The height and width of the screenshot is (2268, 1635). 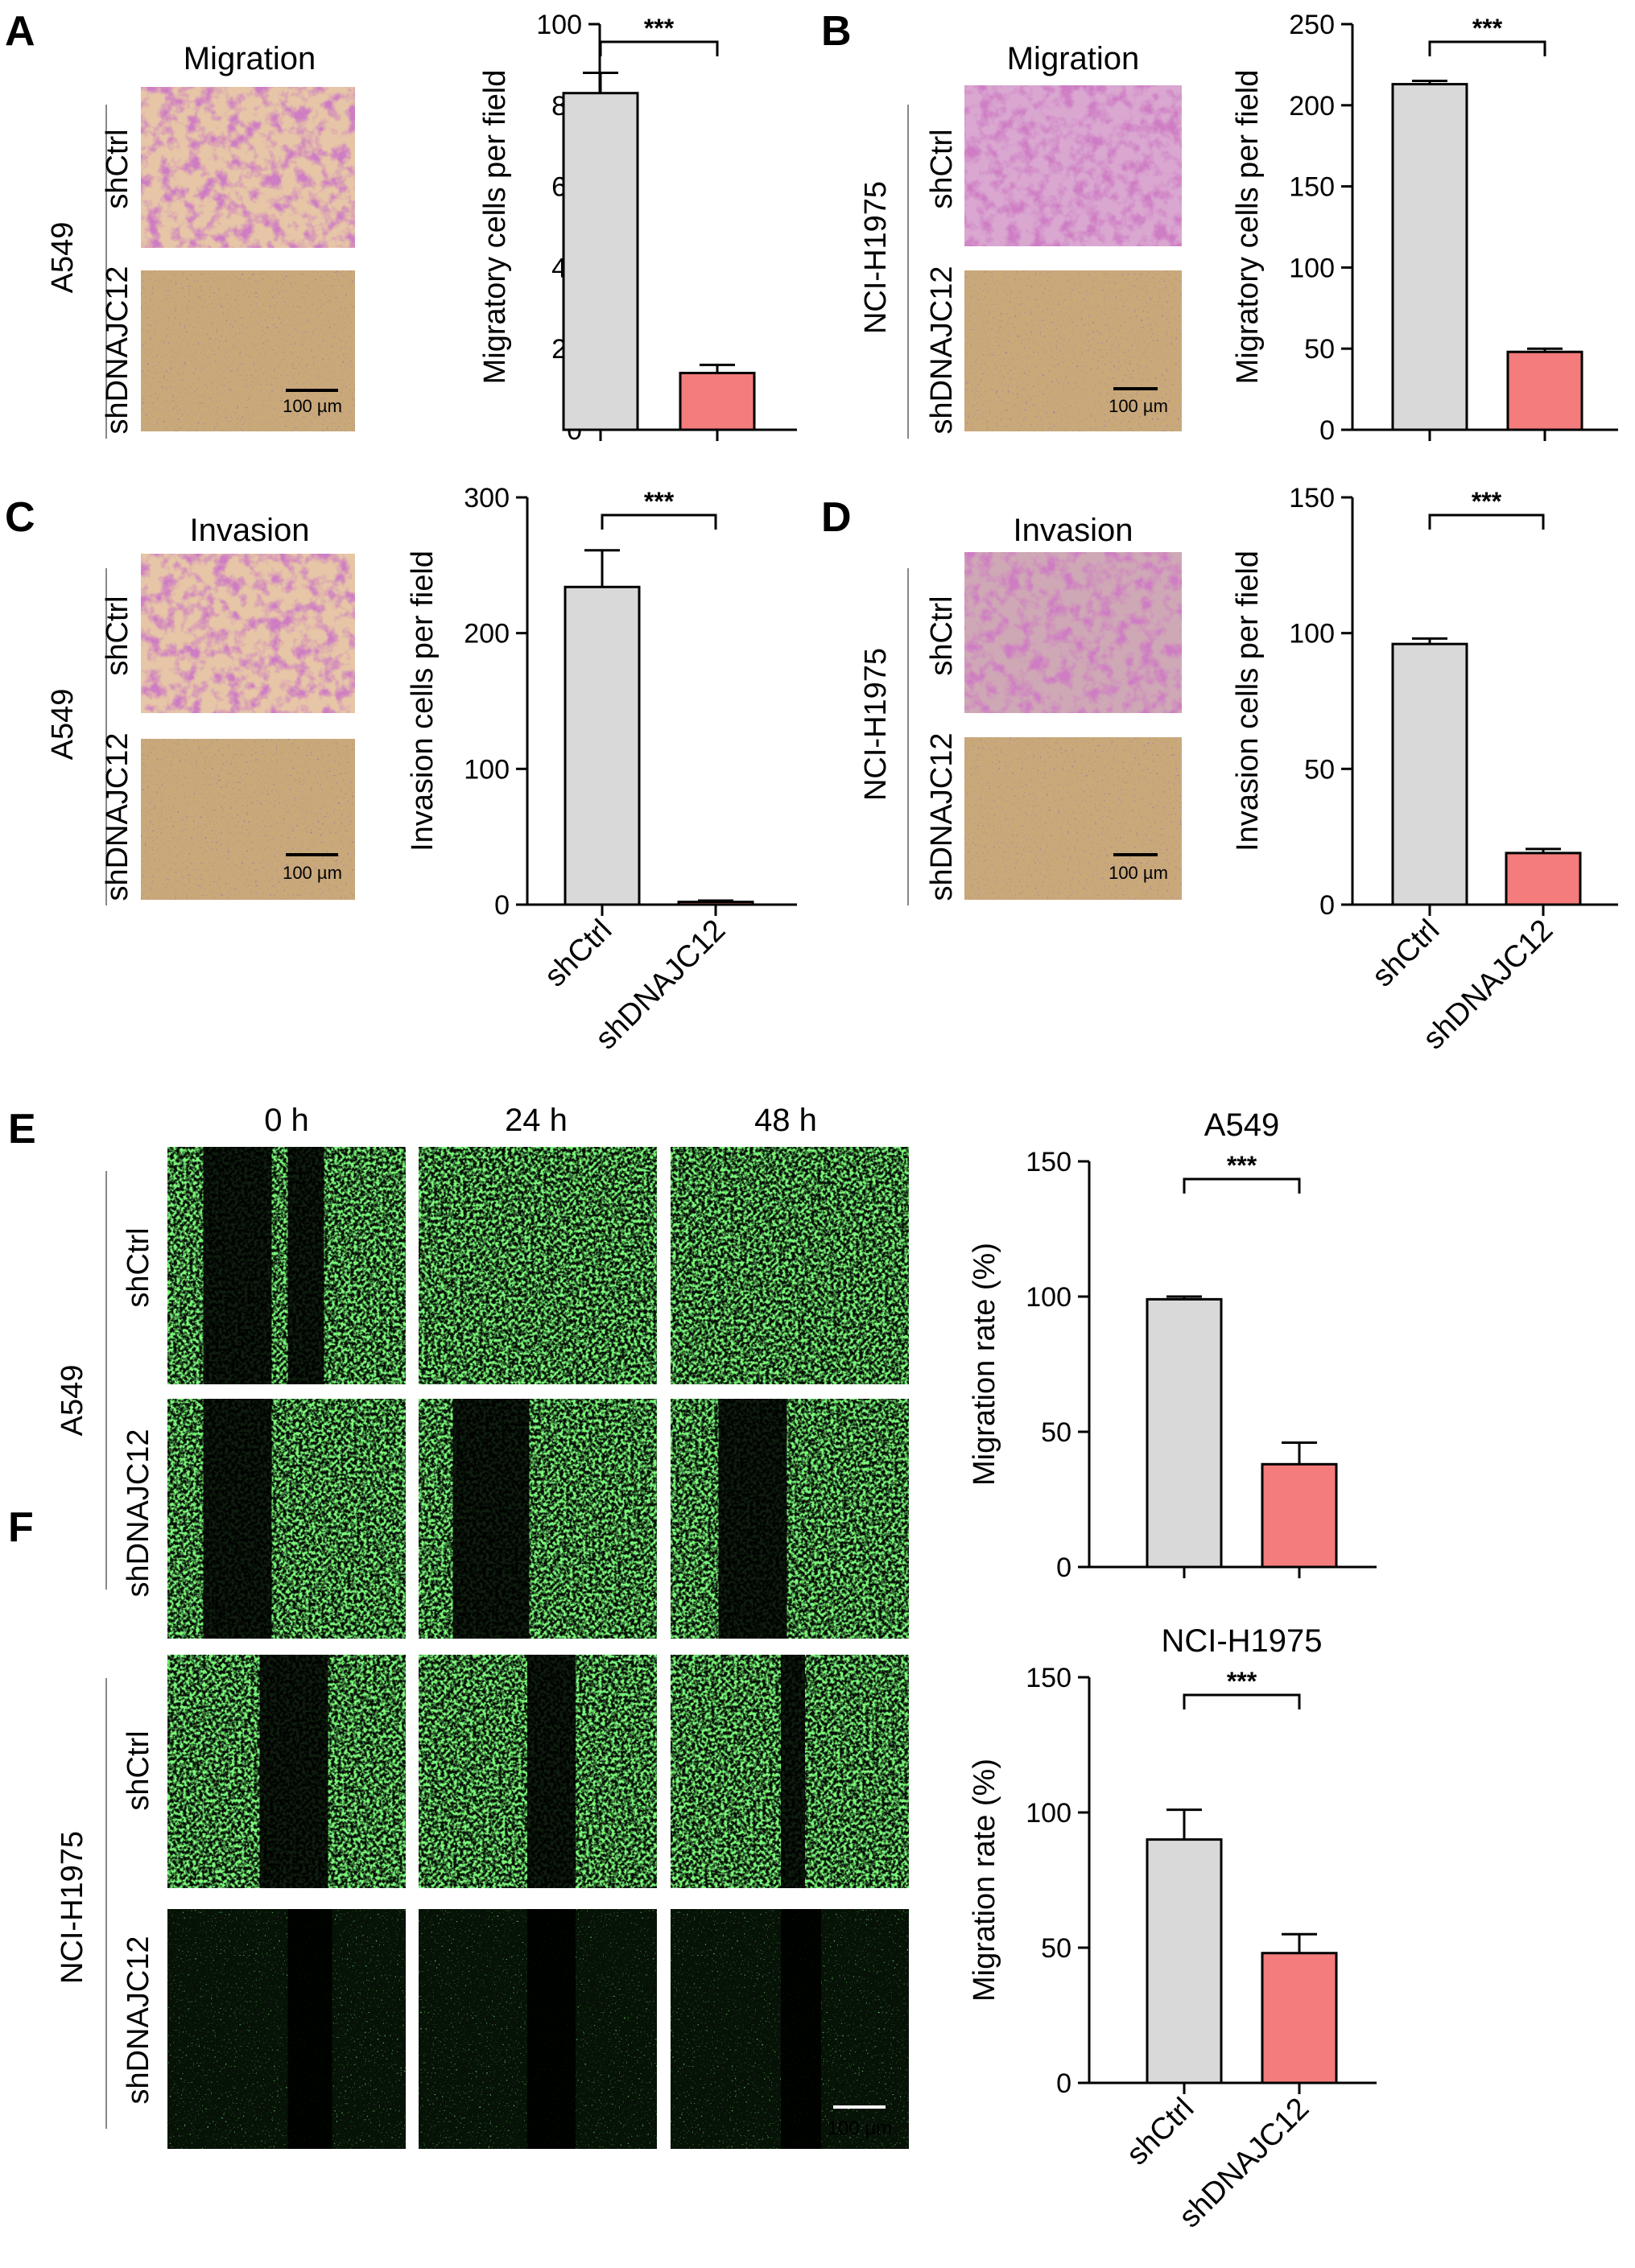 What do you see at coordinates (248, 167) in the screenshot?
I see `panel-a-image-shctrl` at bounding box center [248, 167].